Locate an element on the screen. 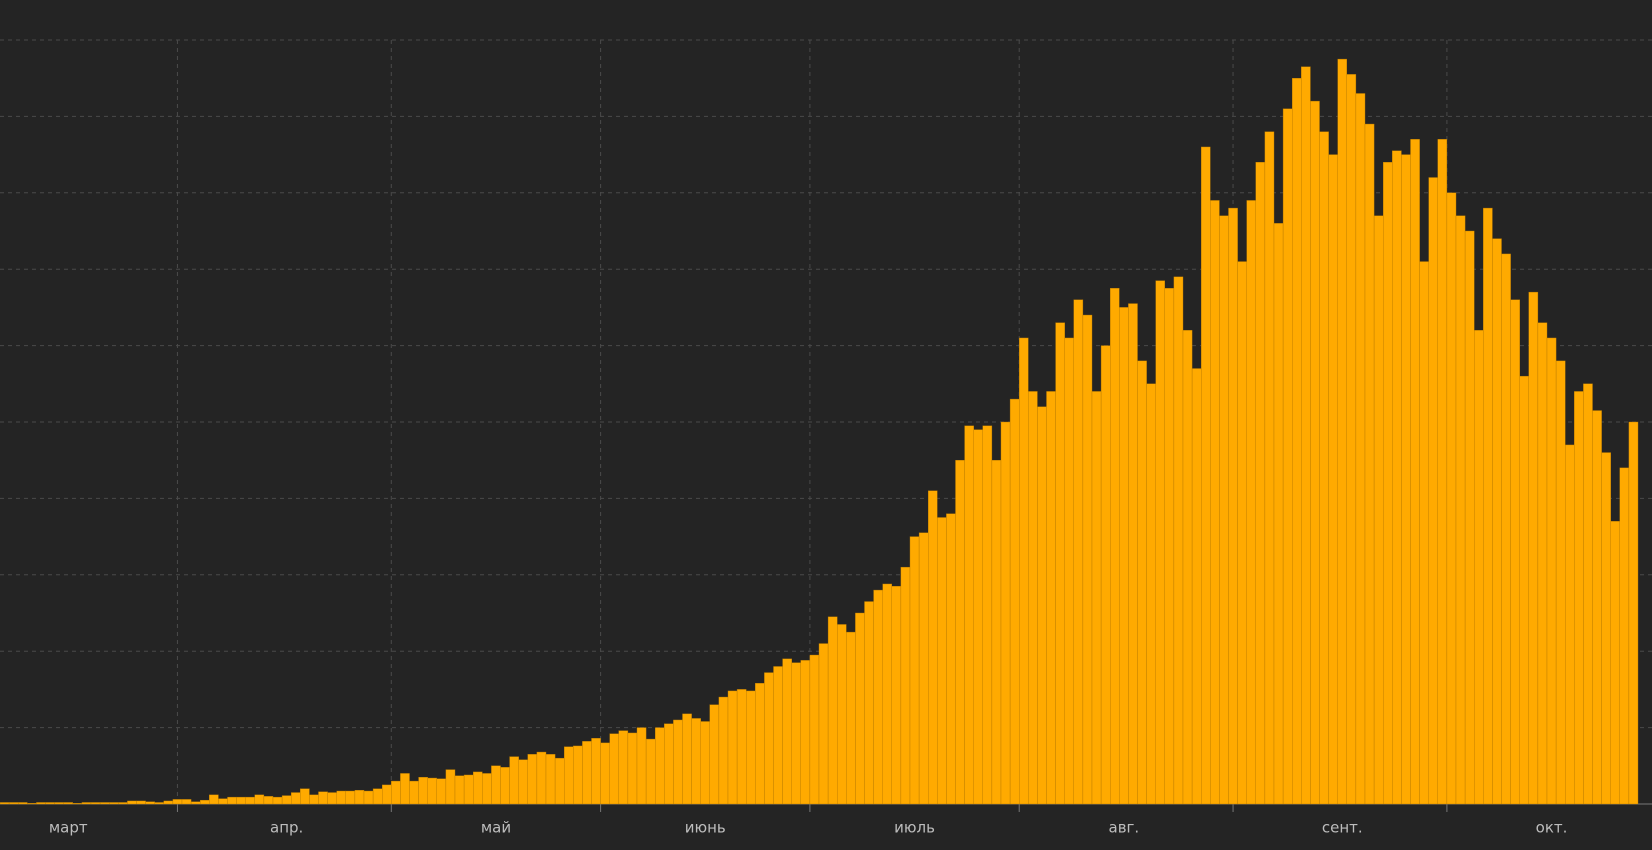  x-tick-label: июль is located at coordinates (914, 828).